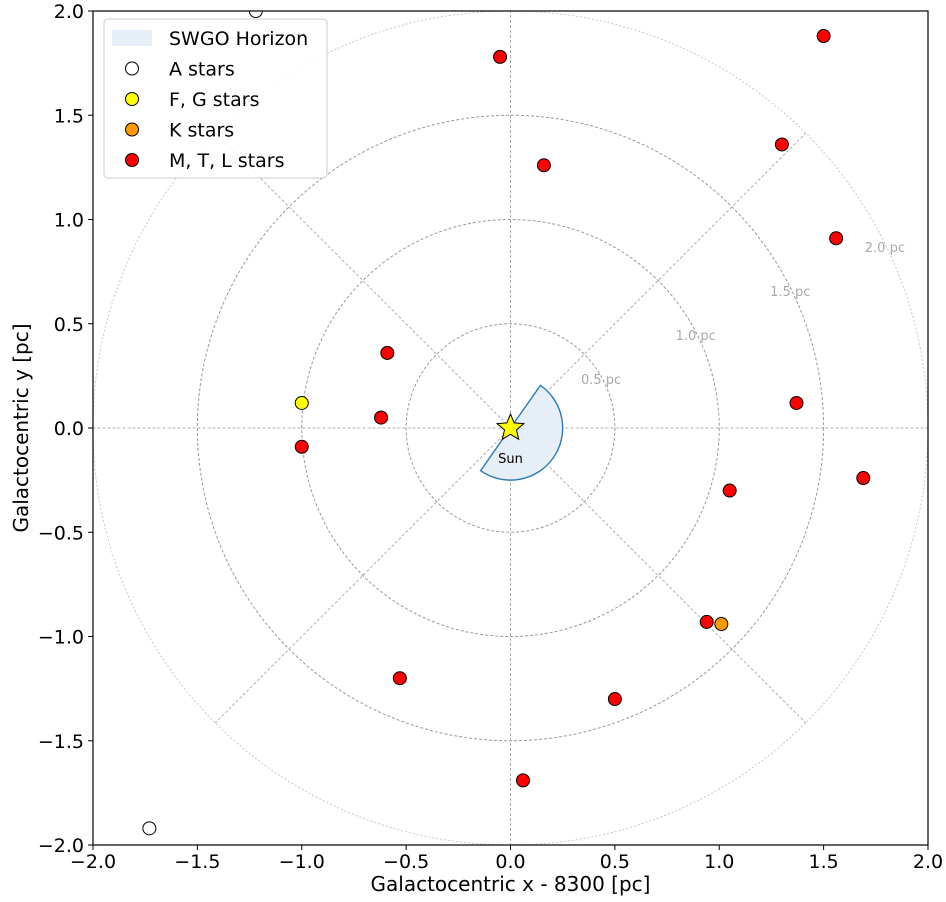 This screenshot has width=946, height=902. I want to click on y-axis-label: Galactocentric y [pc], so click(21, 427).